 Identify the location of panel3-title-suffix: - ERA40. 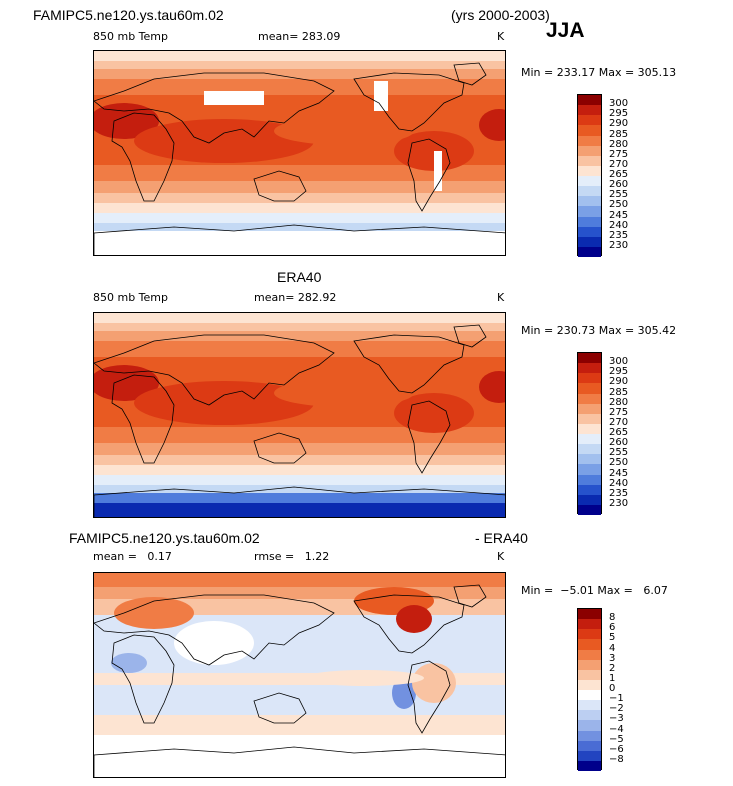
(501, 538).